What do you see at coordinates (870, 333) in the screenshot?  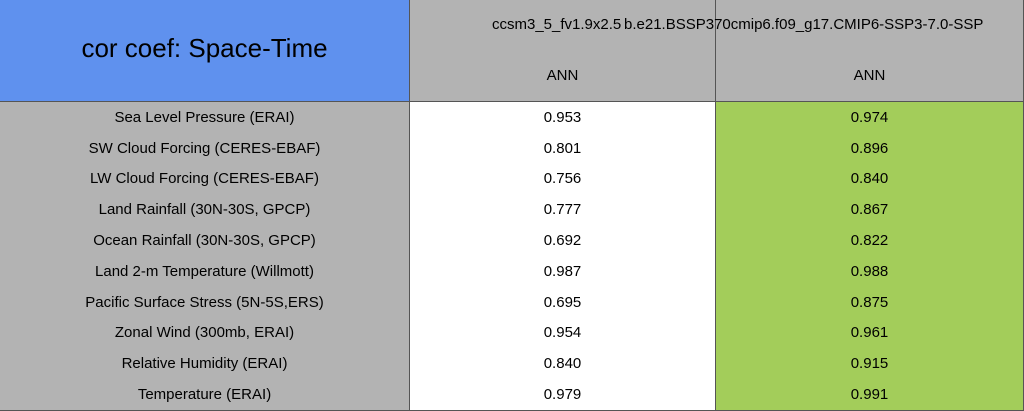 I see `value-cell: 0.961` at bounding box center [870, 333].